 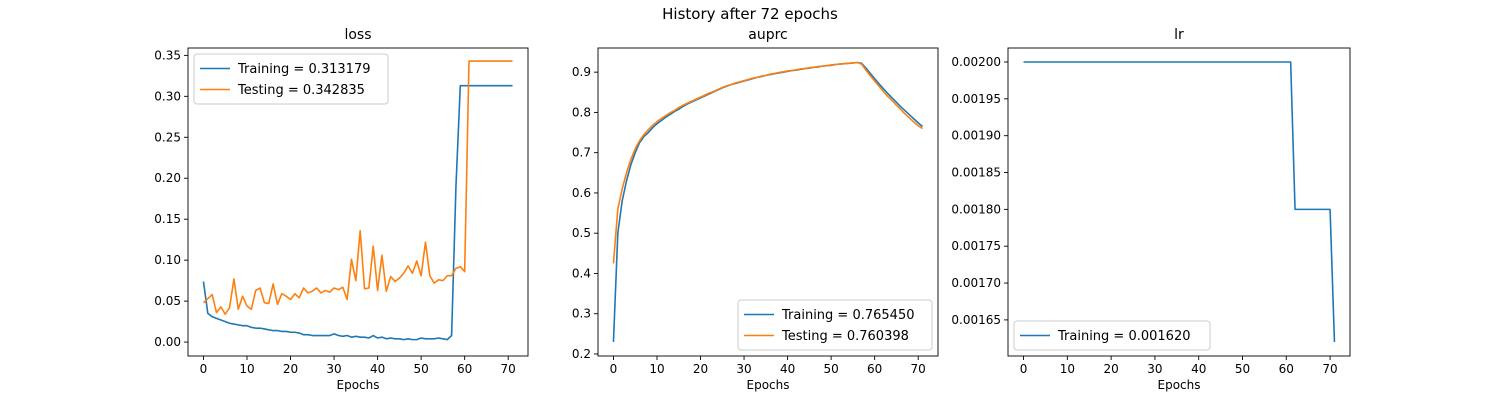 I want to click on y-tick-label: 0.8, so click(x=581, y=112).